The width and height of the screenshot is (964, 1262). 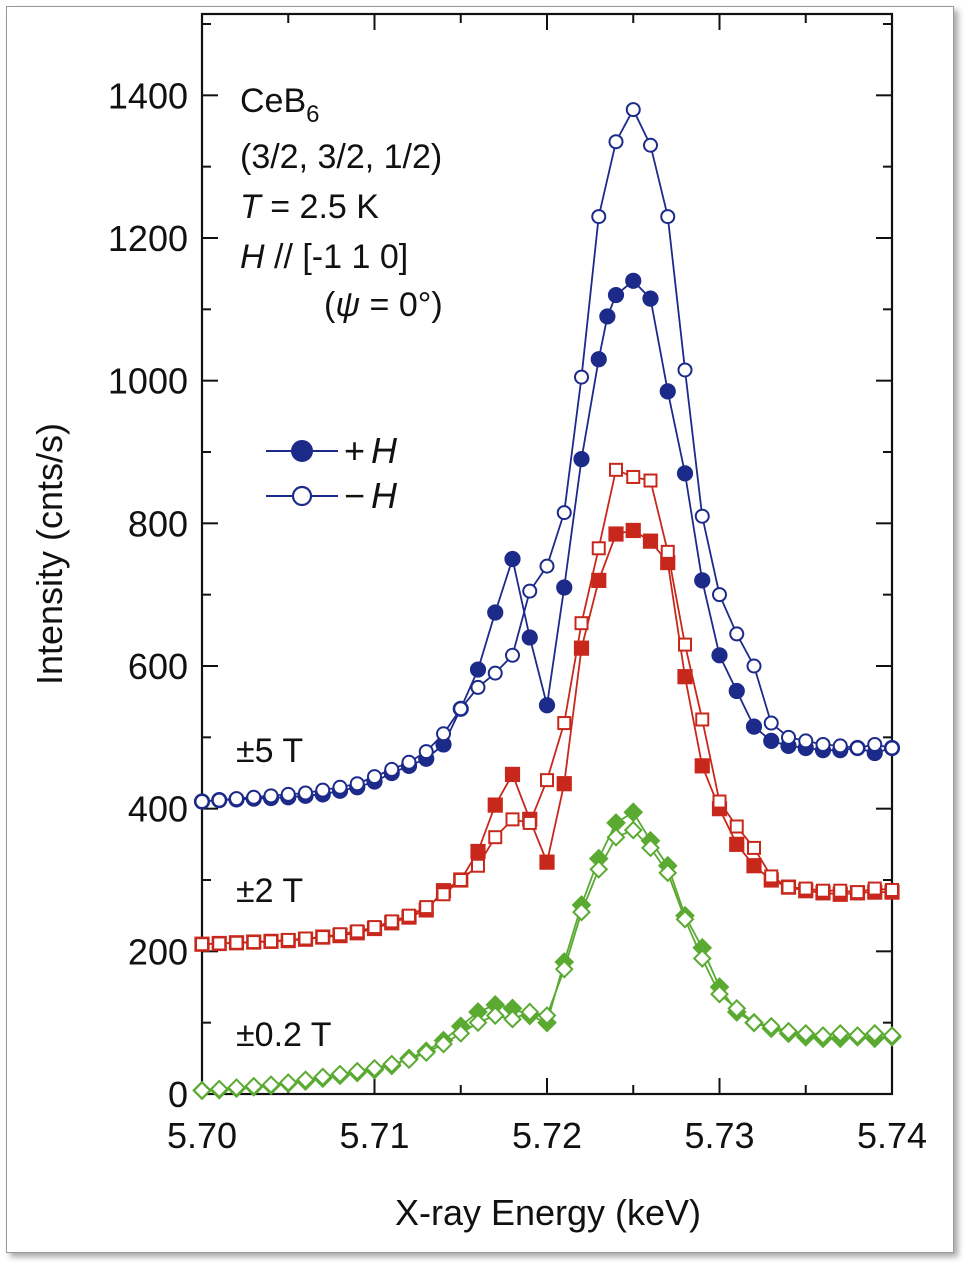 I want to click on field-variable: H, so click(x=252, y=257).